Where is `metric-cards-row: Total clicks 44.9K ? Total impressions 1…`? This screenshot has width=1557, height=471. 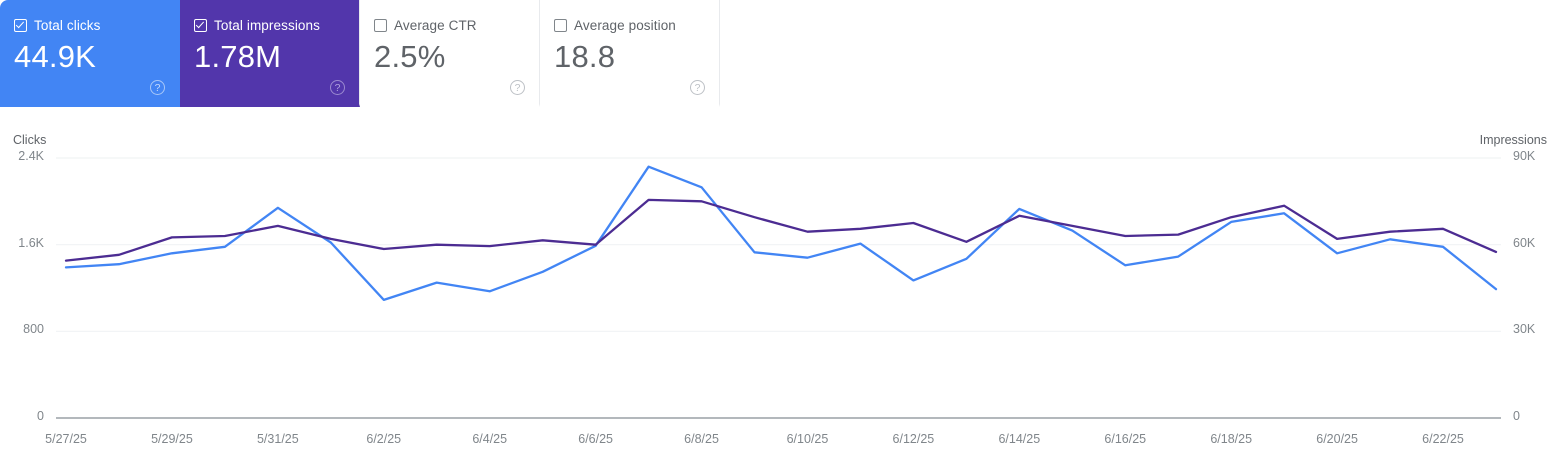 metric-cards-row: Total clicks 44.9K ? Total impressions 1… is located at coordinates (360, 53).